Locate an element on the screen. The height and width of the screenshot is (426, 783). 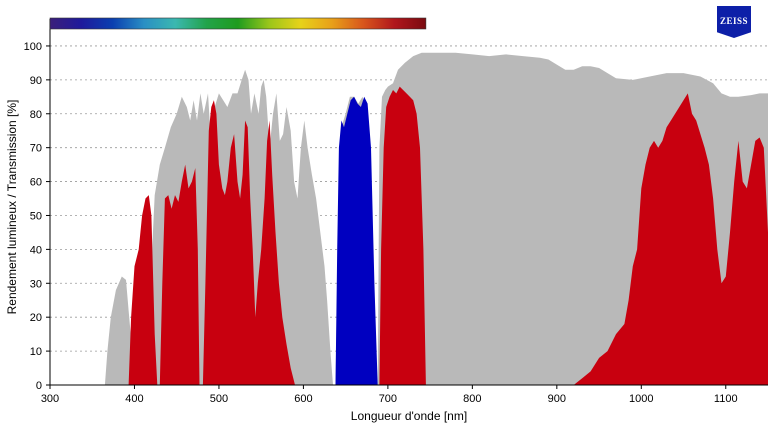
x-tick-label: 300 is located at coordinates (50, 399).